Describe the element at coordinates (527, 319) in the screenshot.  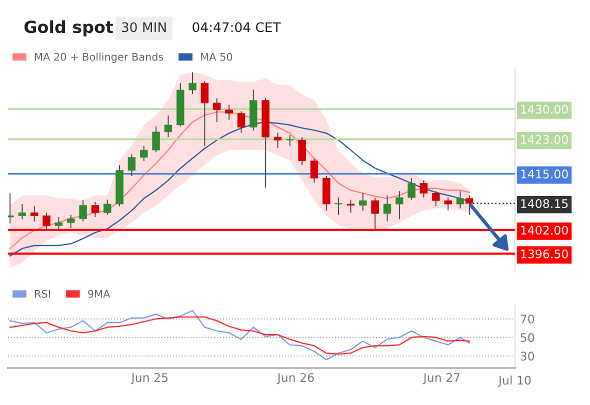
I see `y-tick-label: 70` at that location.